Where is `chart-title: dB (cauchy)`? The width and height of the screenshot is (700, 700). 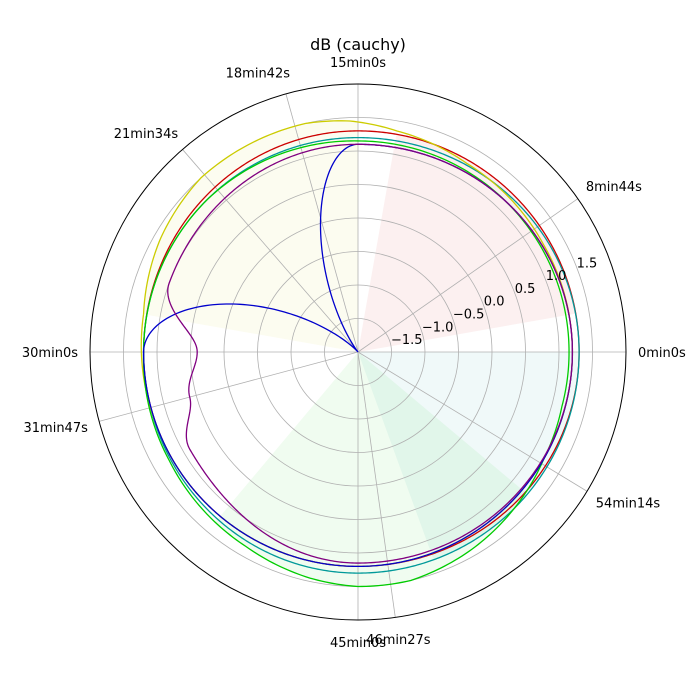 chart-title: dB (cauchy) is located at coordinates (358, 44).